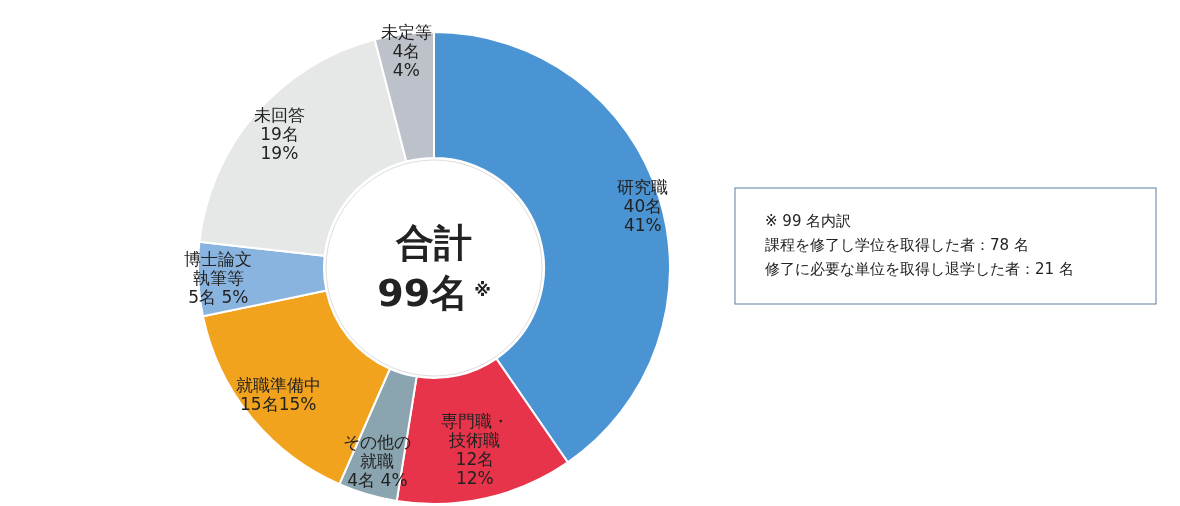 The image size is (1180, 506). What do you see at coordinates (279, 115) in the screenshot?
I see `slice-label: 未回答` at bounding box center [279, 115].